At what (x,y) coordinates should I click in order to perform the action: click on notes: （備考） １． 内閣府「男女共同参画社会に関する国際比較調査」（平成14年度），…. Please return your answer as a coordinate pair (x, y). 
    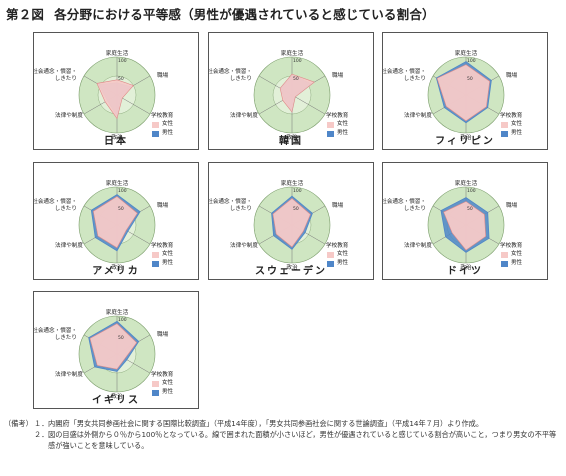
    Looking at the image, I should click on (283, 434).